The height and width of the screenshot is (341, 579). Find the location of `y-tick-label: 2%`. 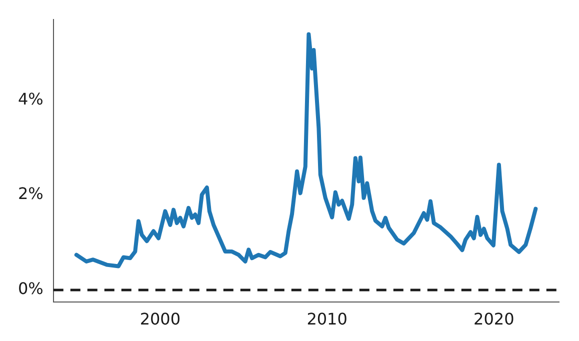

y-tick-label: 2% is located at coordinates (31, 194).